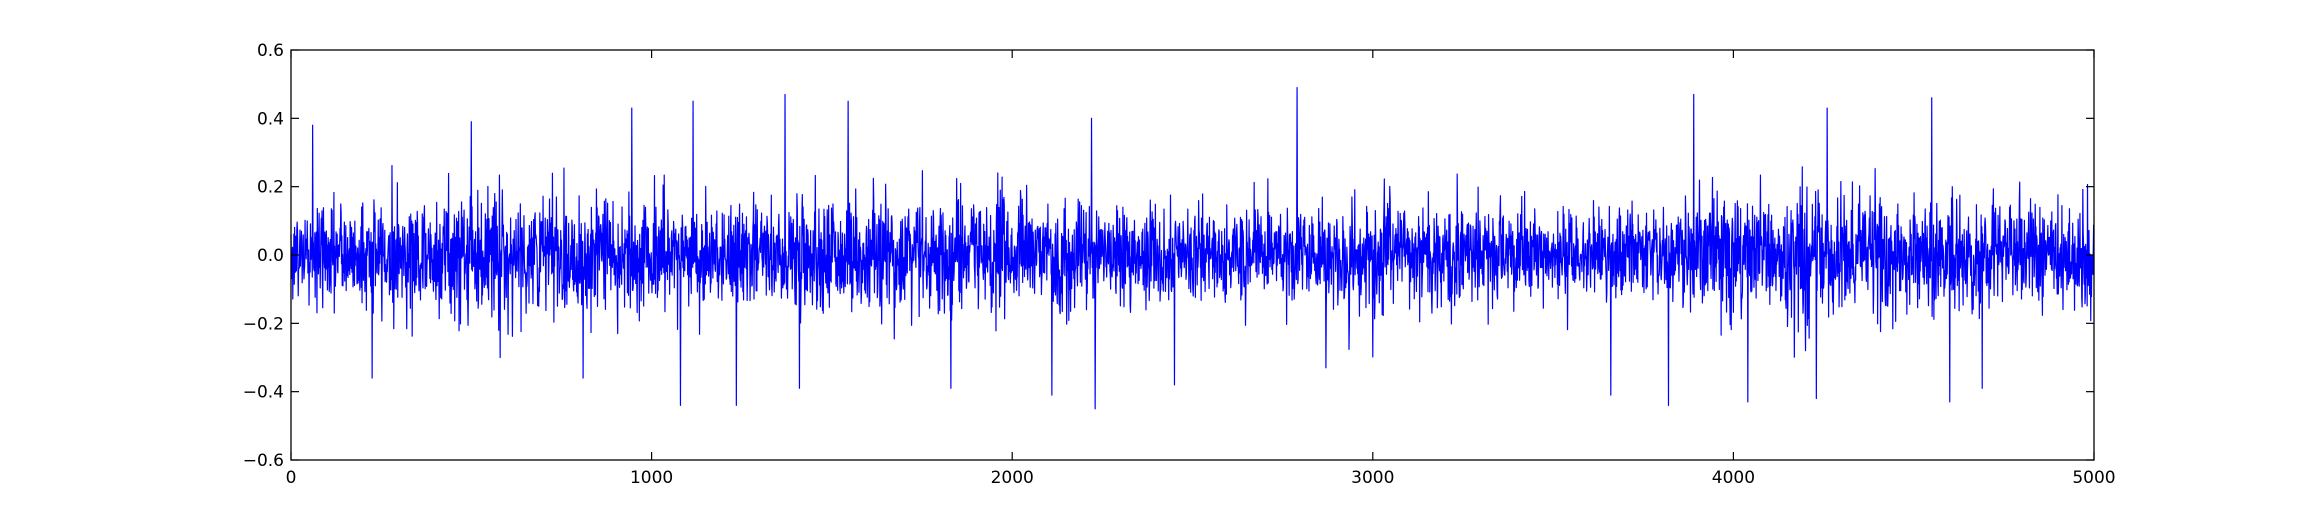 The width and height of the screenshot is (2318, 512). I want to click on y-tick-label: −0.4, so click(263, 393).